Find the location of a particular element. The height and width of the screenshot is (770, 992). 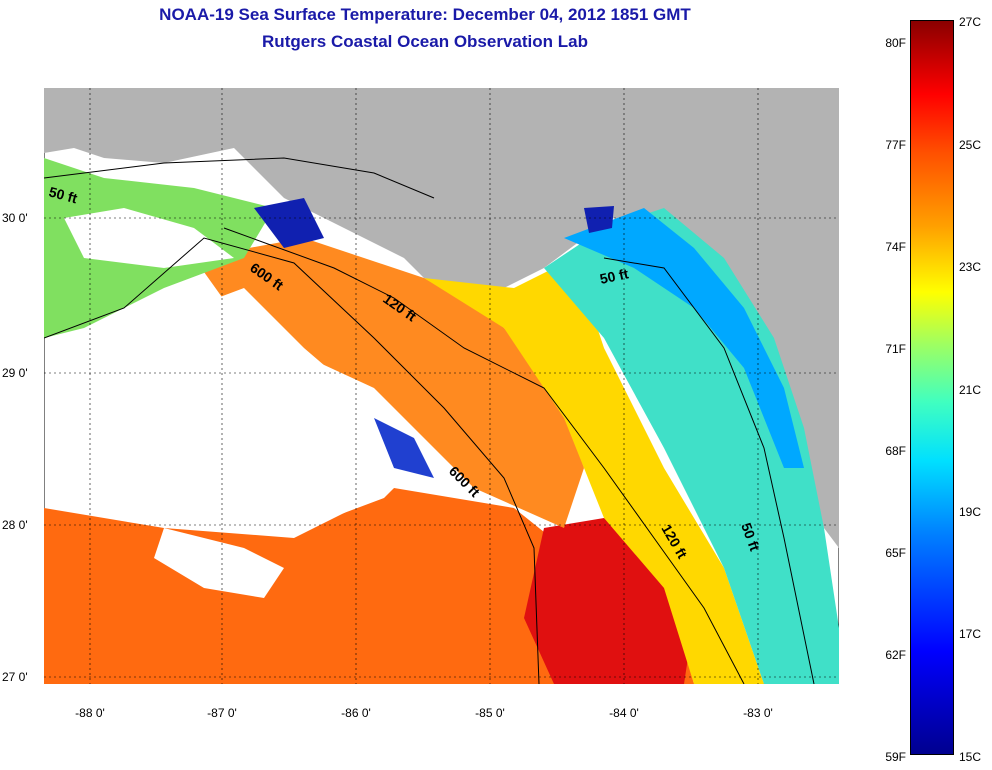

colorbar-f-label: 77F is located at coordinates (895, 145).